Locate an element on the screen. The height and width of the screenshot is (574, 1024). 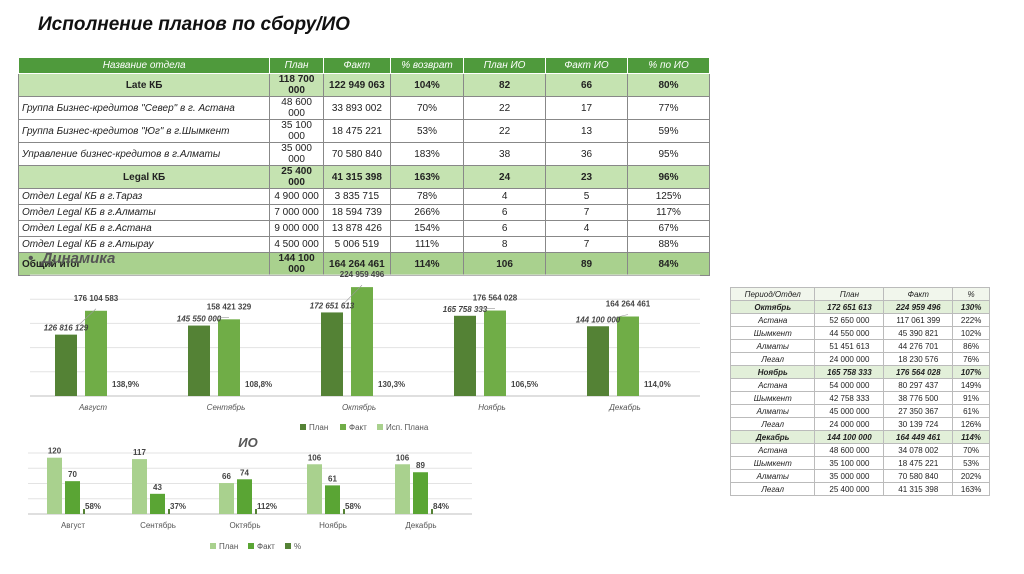
table-row: Legal КБ 25 400 000 41 315 398 163% 24 23 96% is located at coordinates (363, 177).